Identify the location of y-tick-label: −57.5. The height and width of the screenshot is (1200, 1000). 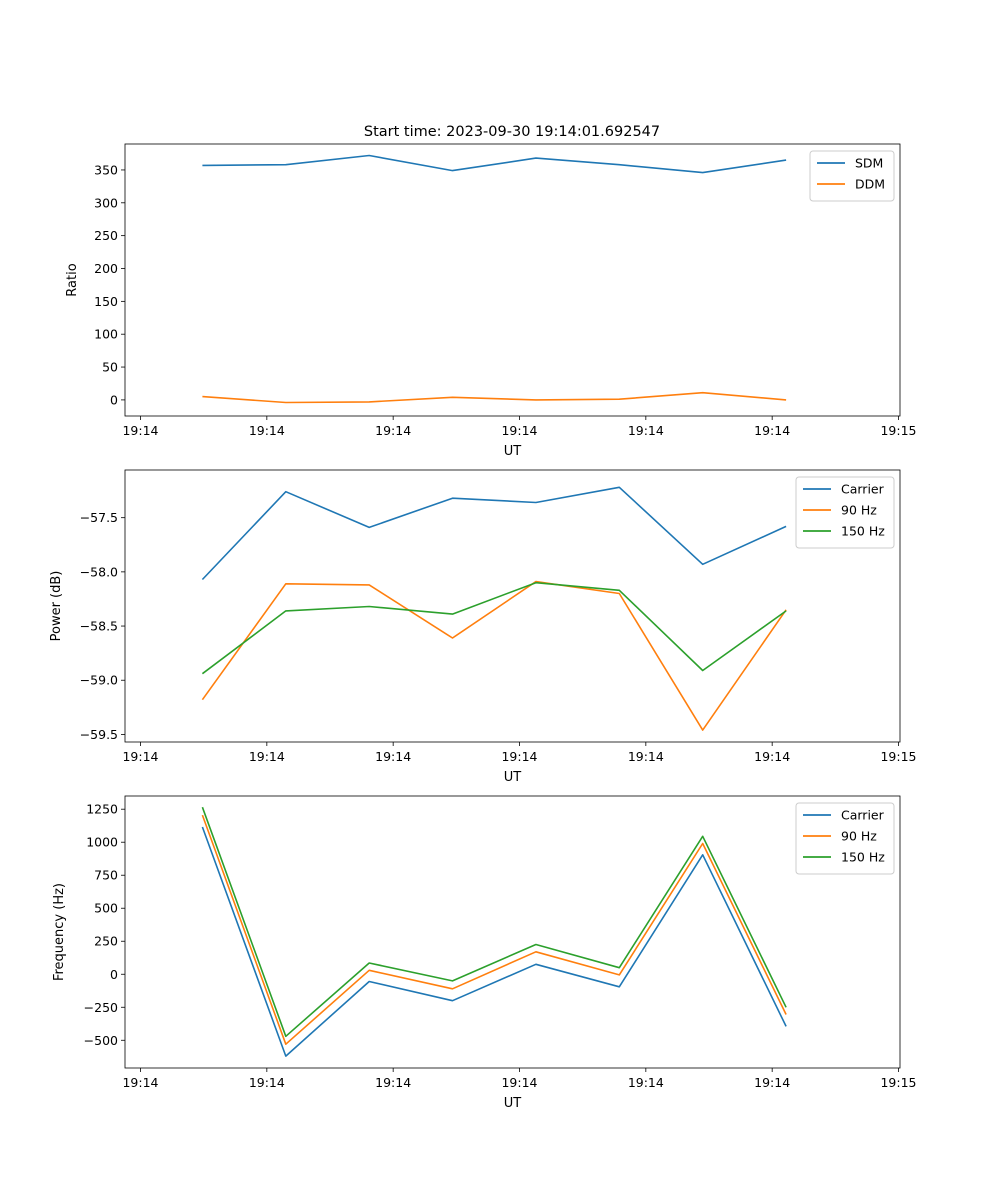
(99, 517).